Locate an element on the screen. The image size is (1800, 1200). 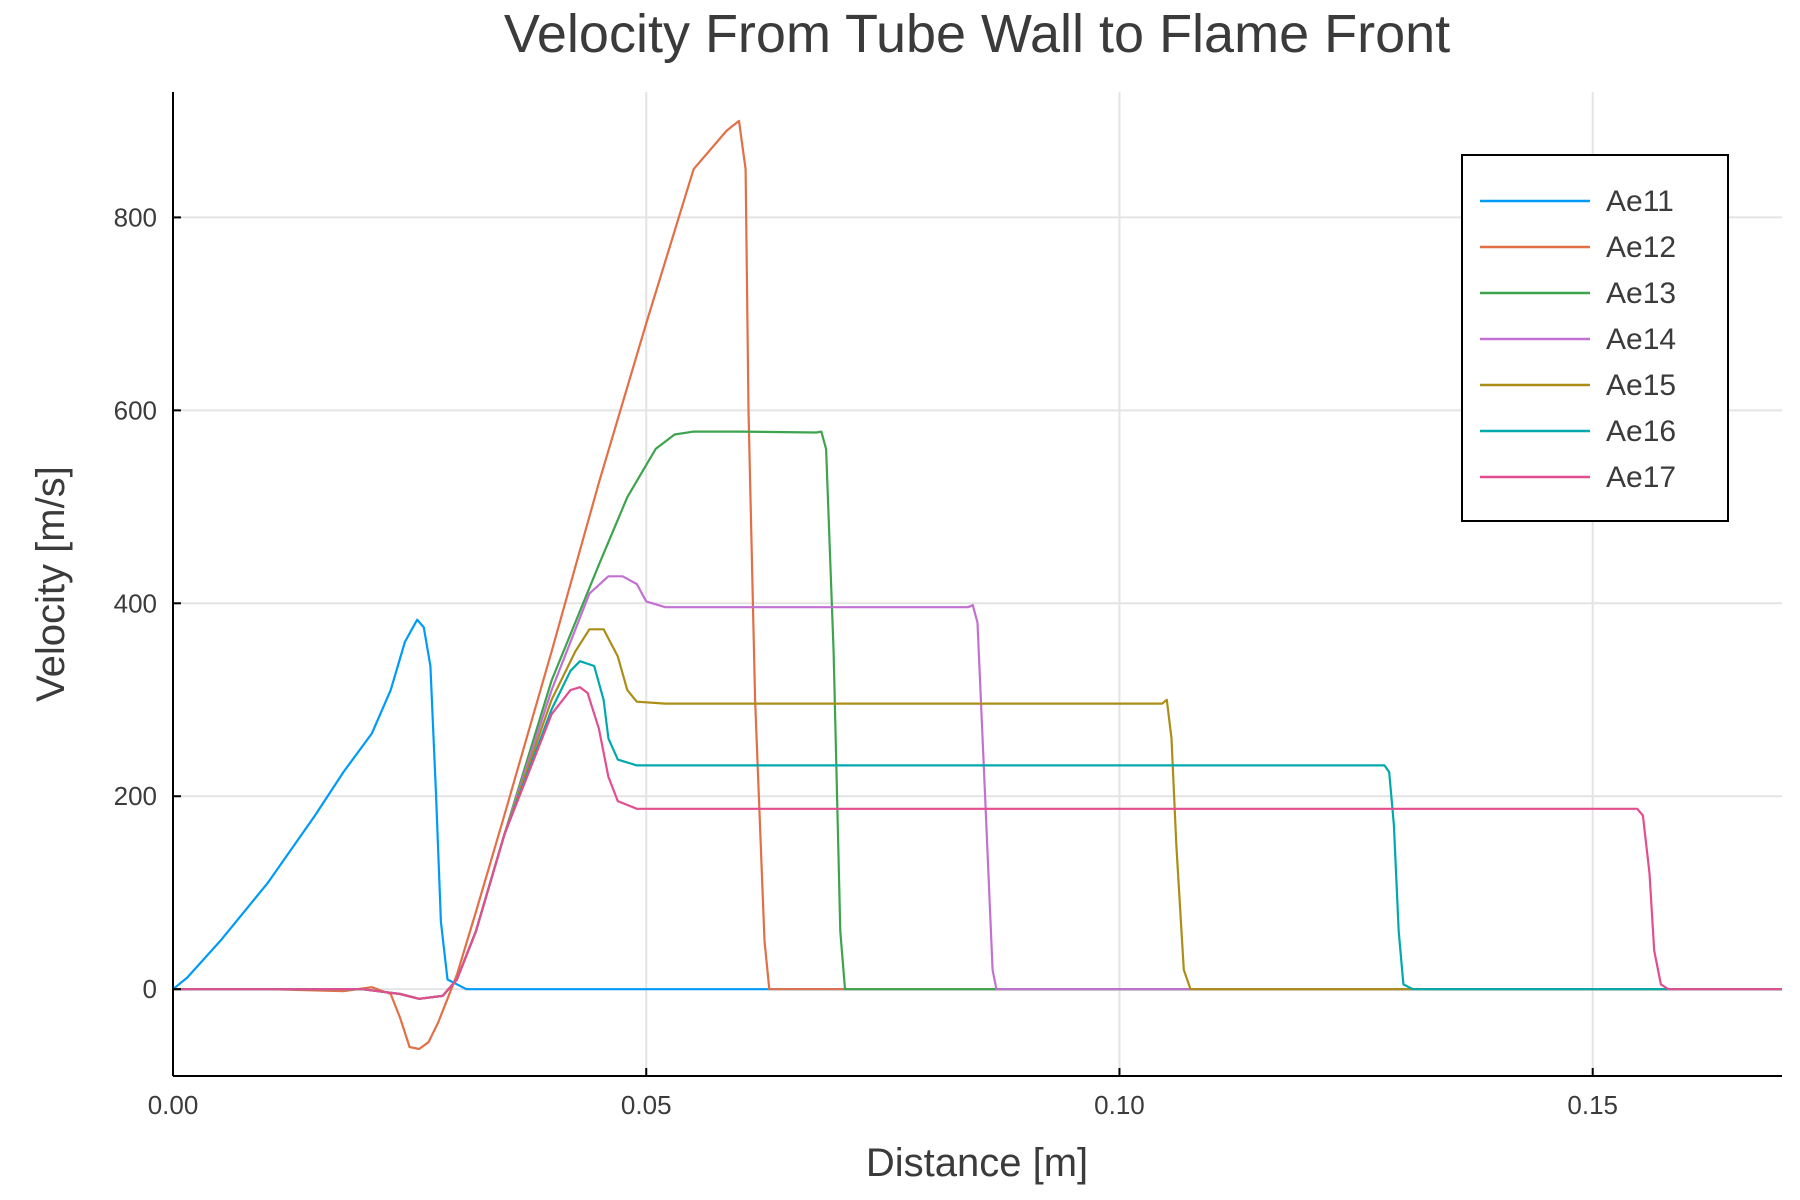
legend-label-ae15: Ae15 is located at coordinates (1641, 385).